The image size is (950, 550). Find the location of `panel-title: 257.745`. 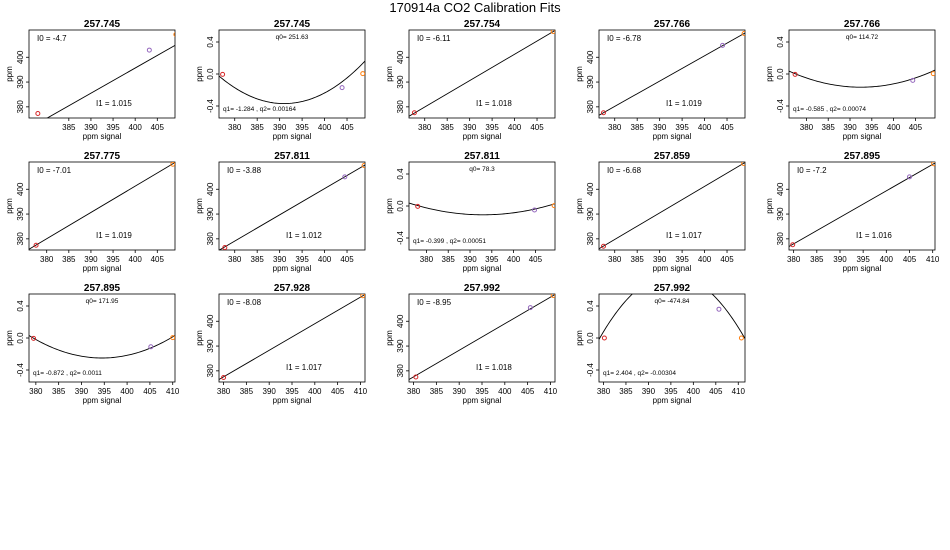

panel-title: 257.745 is located at coordinates (292, 24).